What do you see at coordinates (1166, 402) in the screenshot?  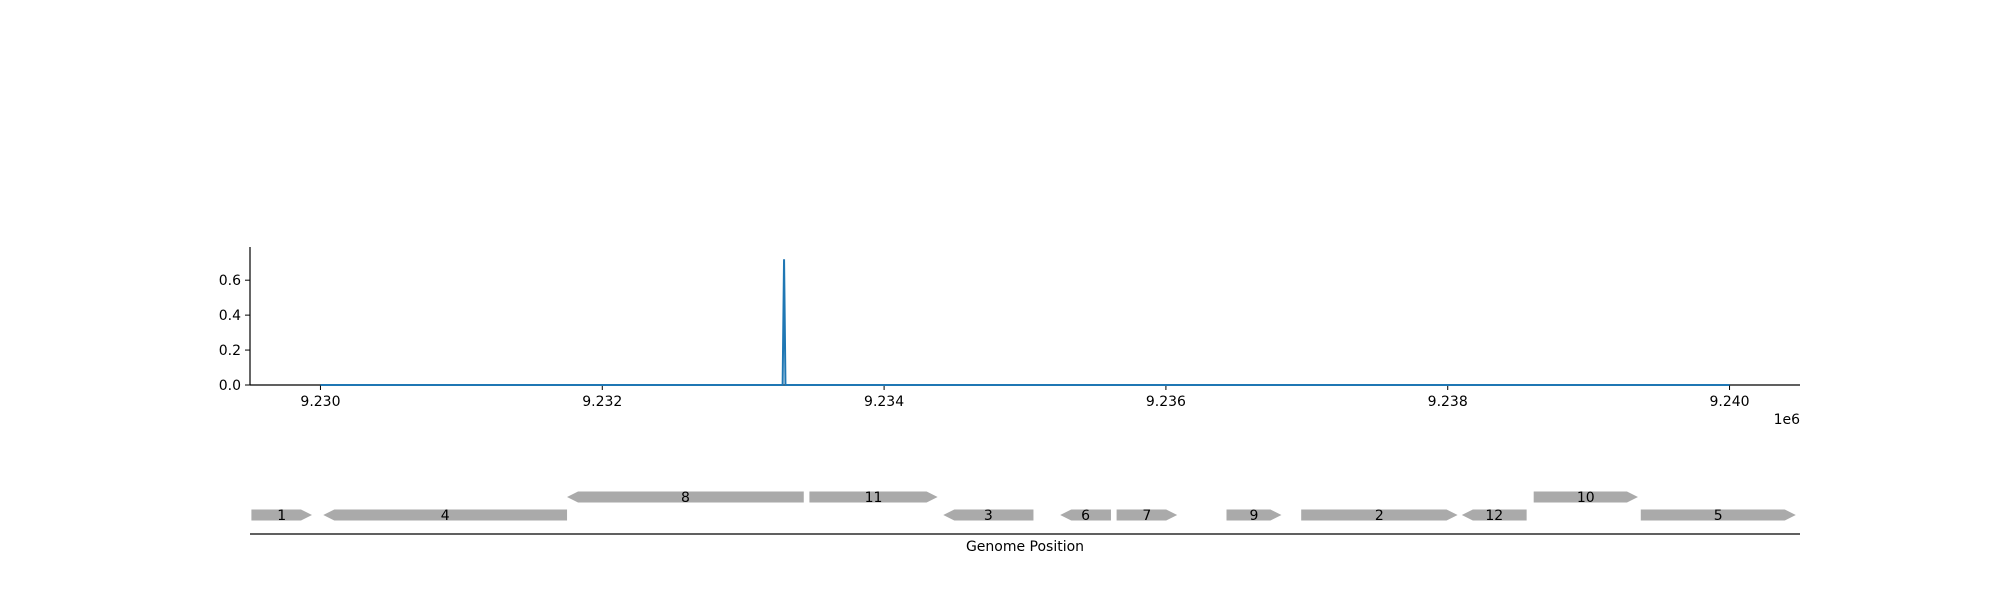 I see `x-tick-label: 9.236` at bounding box center [1166, 402].